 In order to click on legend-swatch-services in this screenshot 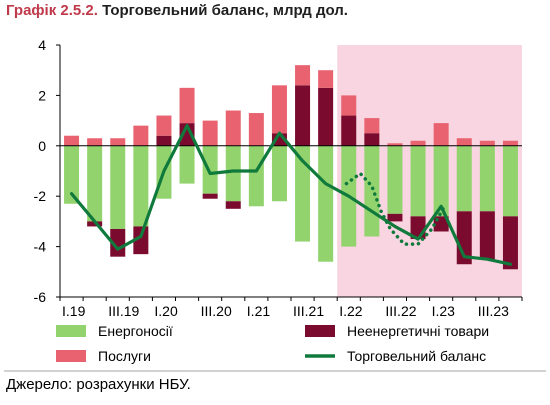, I will do `click(71, 356)`.